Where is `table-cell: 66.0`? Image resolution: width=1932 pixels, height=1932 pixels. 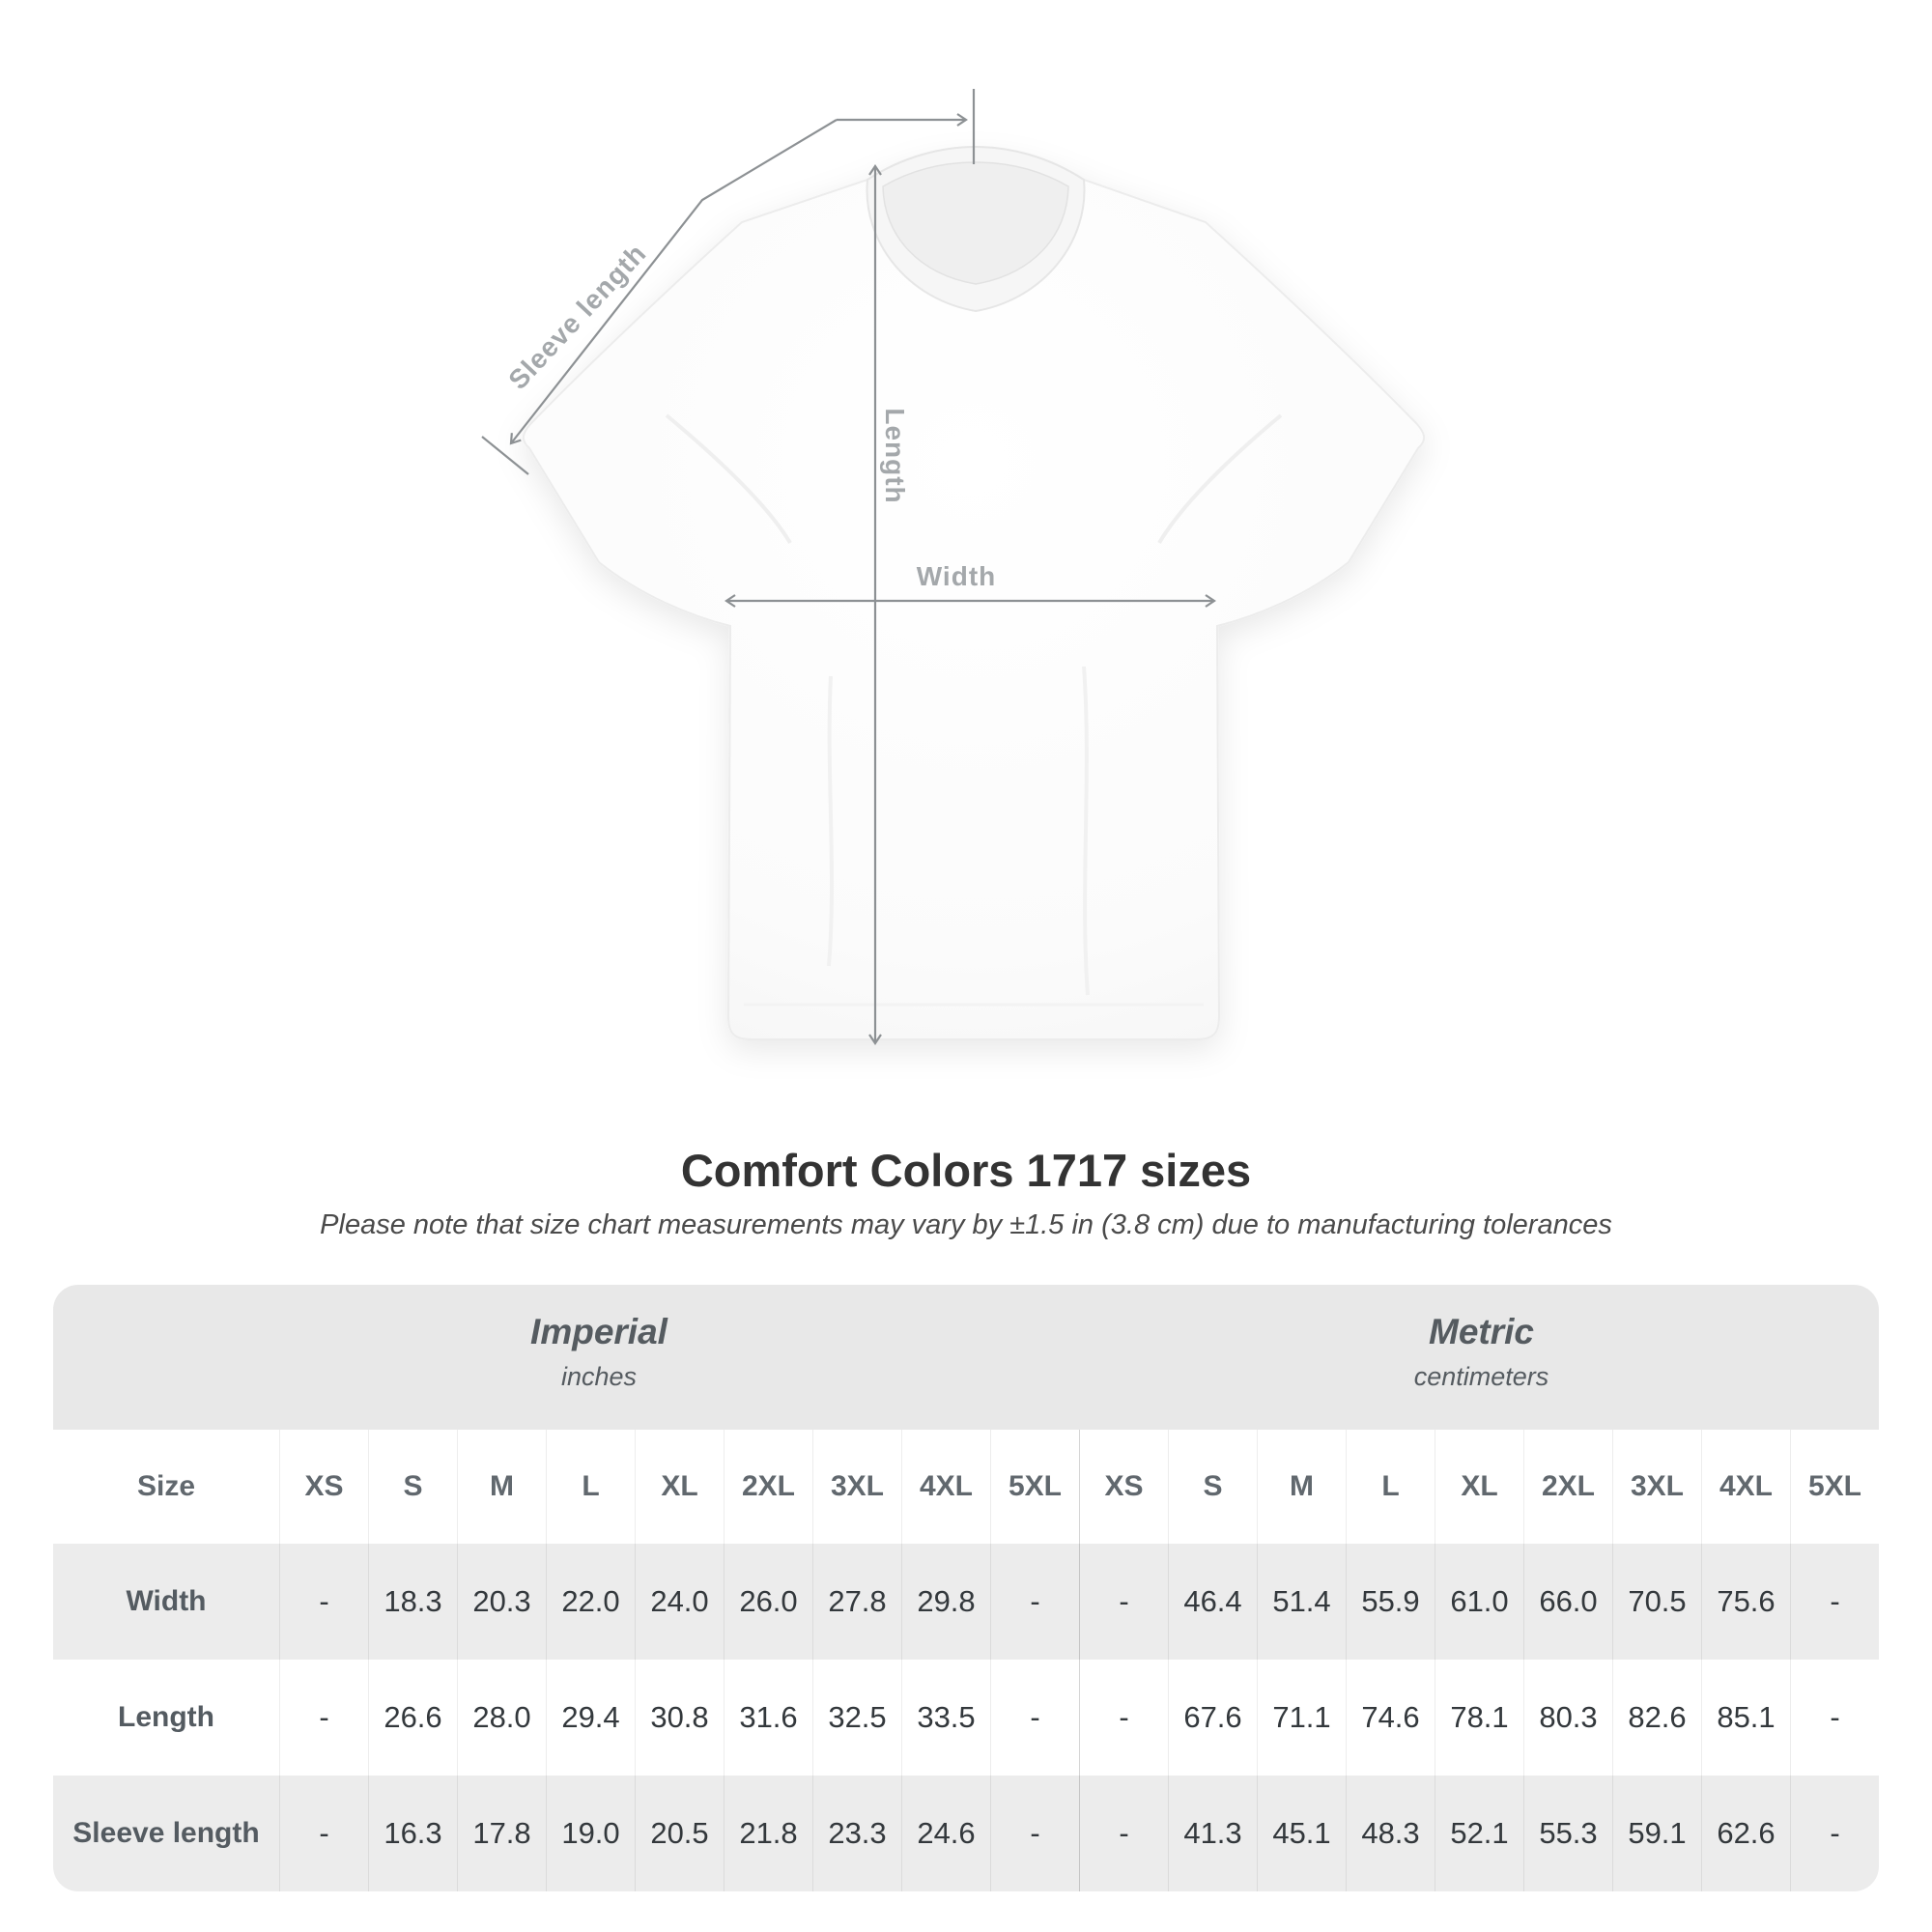
table-cell: 66.0 is located at coordinates (1567, 1602).